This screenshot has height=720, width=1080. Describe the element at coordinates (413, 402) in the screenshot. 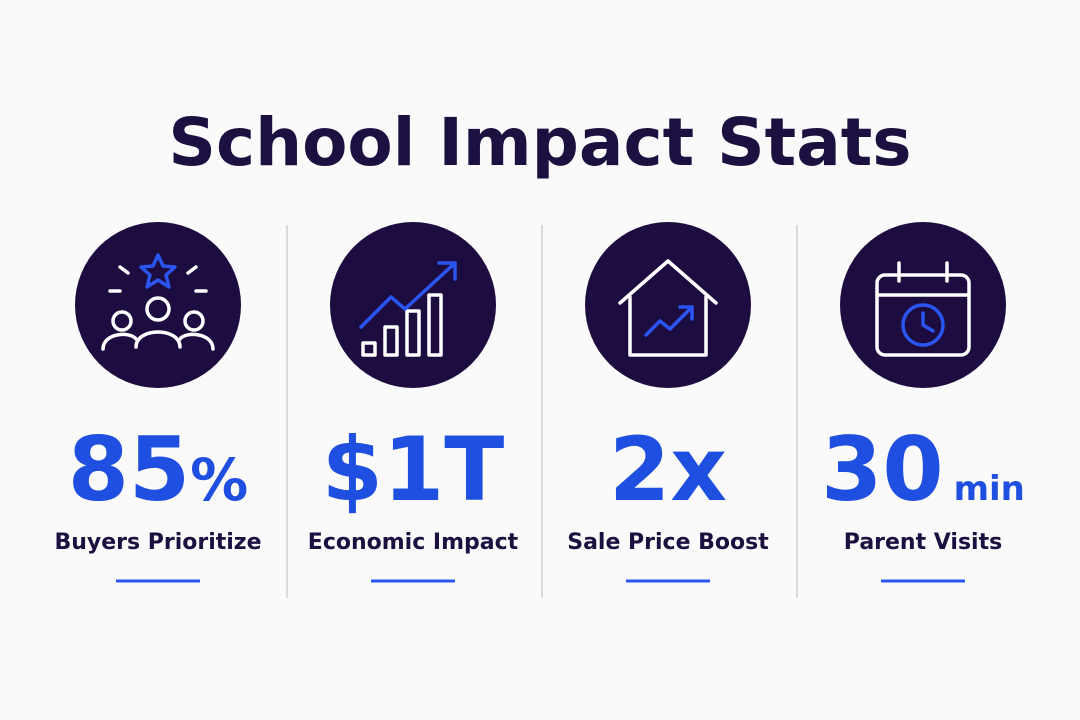

I see `stat-column: $1T Economic Impact` at that location.